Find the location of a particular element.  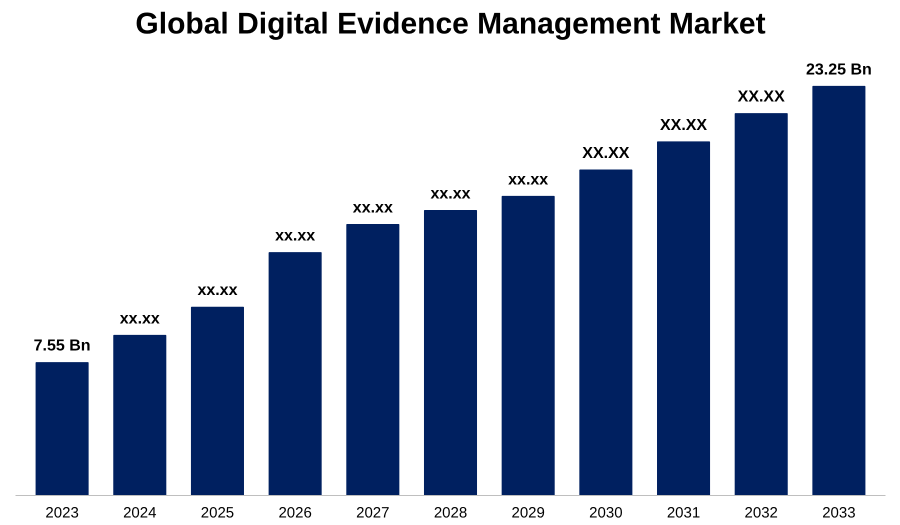

x-tick-label: 2028 is located at coordinates (451, 513).